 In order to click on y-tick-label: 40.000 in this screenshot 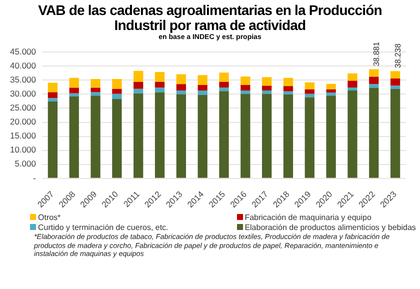, I will do `click(23, 65)`.